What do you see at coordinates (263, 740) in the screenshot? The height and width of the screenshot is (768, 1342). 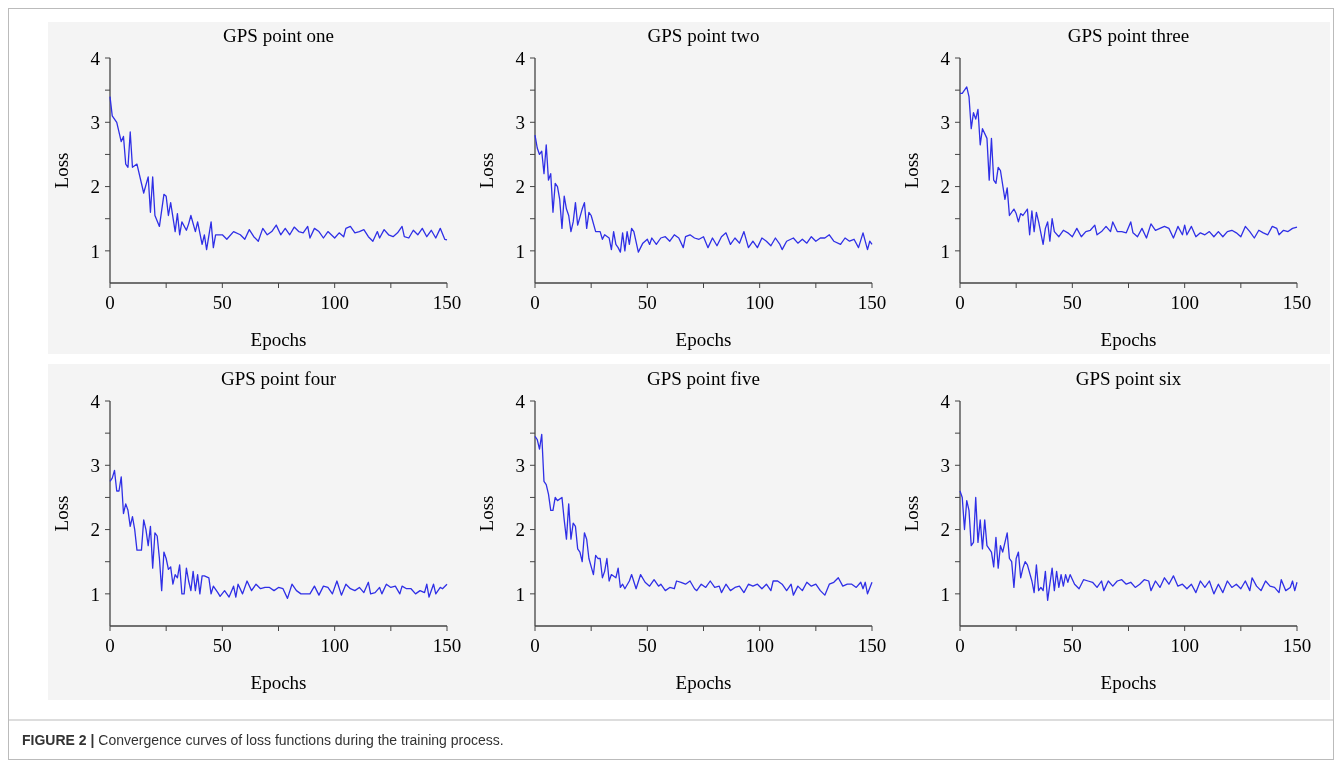 I see `caption: FIGURE 2 | Convergence curves of loss functions during the training process.` at bounding box center [263, 740].